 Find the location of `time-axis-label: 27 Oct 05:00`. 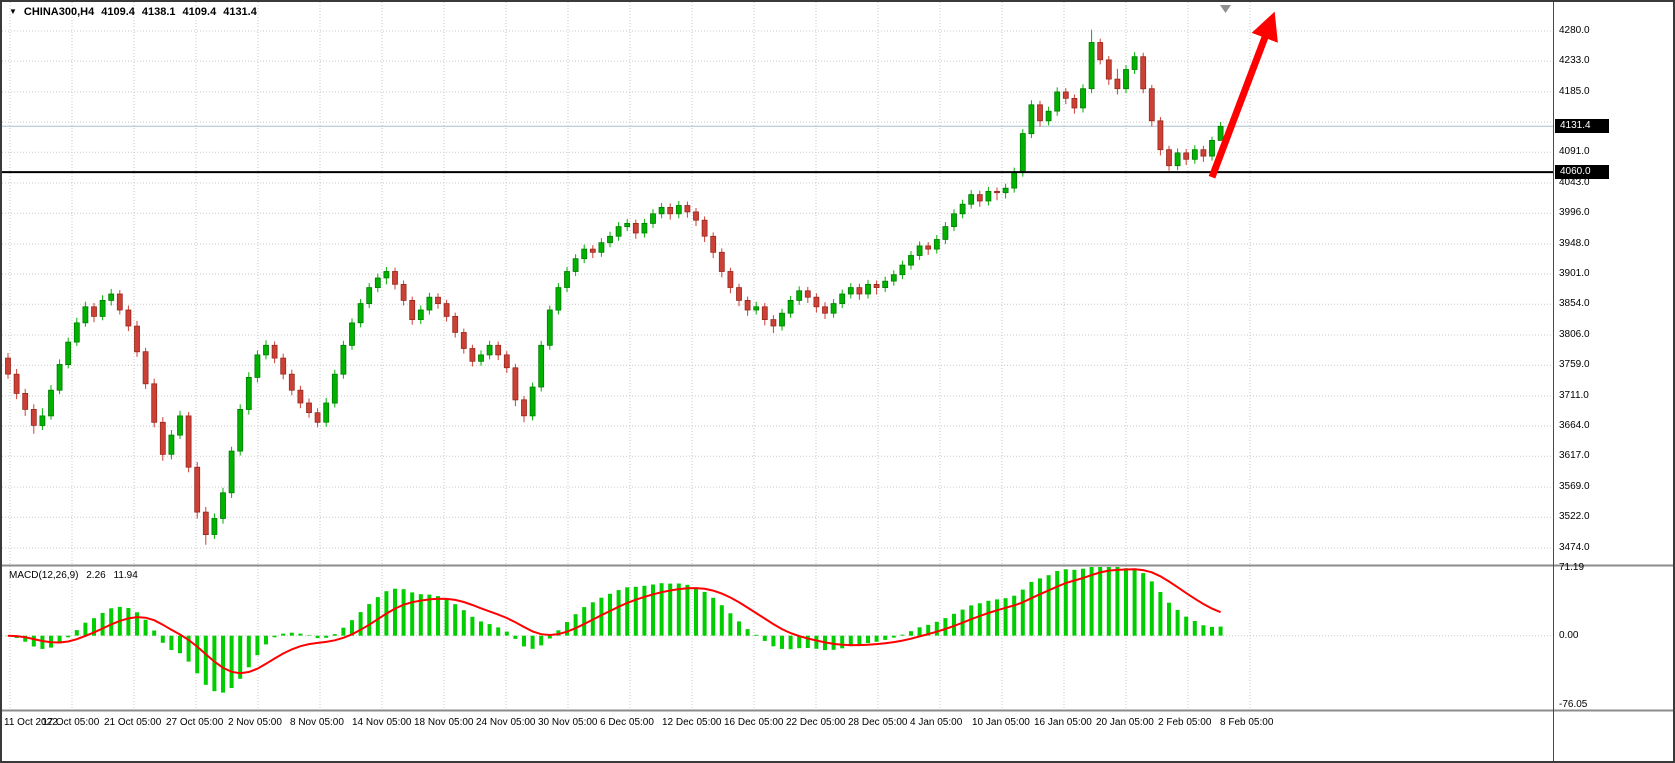

time-axis-label: 27 Oct 05:00 is located at coordinates (195, 722).